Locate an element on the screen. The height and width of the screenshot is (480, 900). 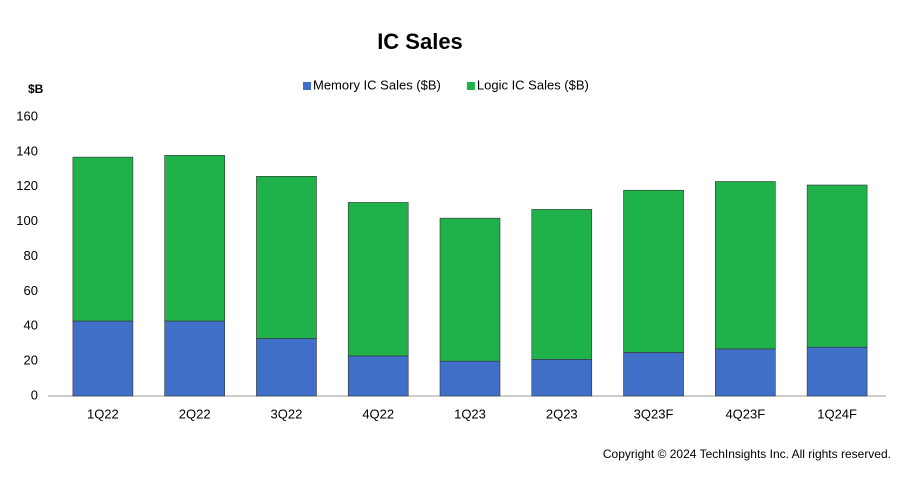
x-tick-label: 3Q23F is located at coordinates (654, 413).